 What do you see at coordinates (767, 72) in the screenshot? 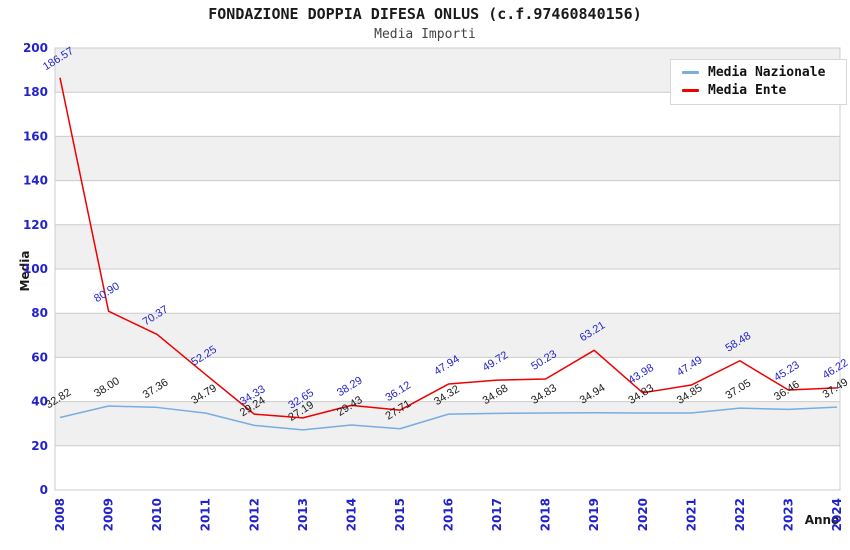
I see `legend-label-nazionale: Media Nazionale` at bounding box center [767, 72].